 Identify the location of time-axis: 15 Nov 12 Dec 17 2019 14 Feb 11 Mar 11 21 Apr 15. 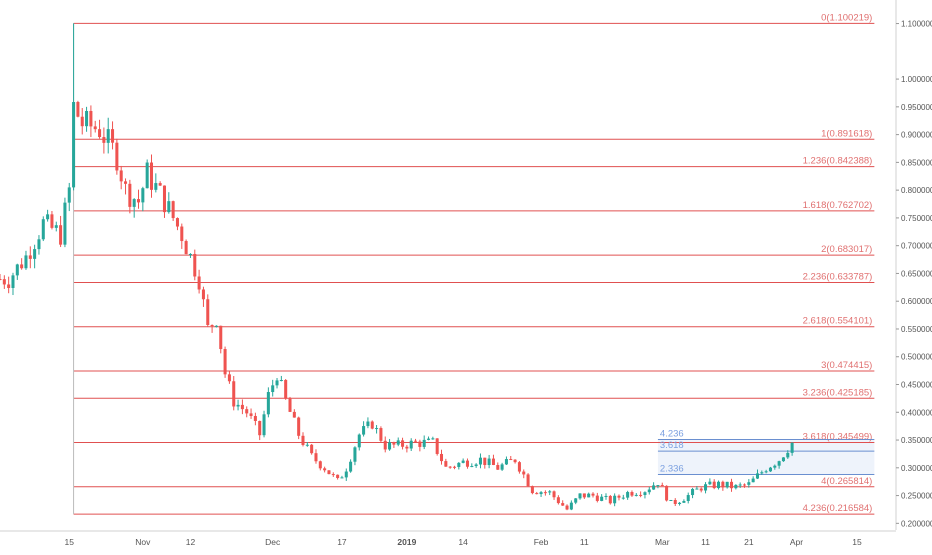
(448, 538).